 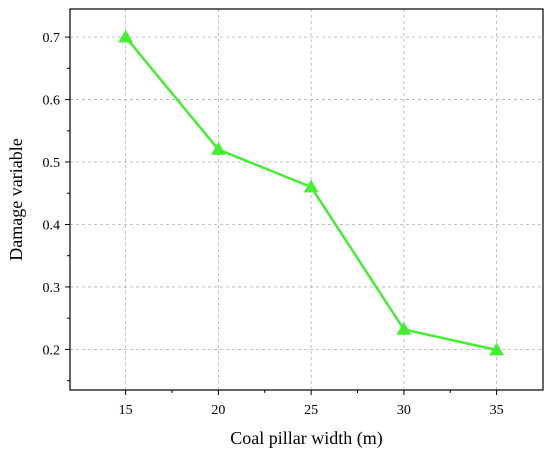 What do you see at coordinates (16, 199) in the screenshot?
I see `y-axis-label: Damage variable` at bounding box center [16, 199].